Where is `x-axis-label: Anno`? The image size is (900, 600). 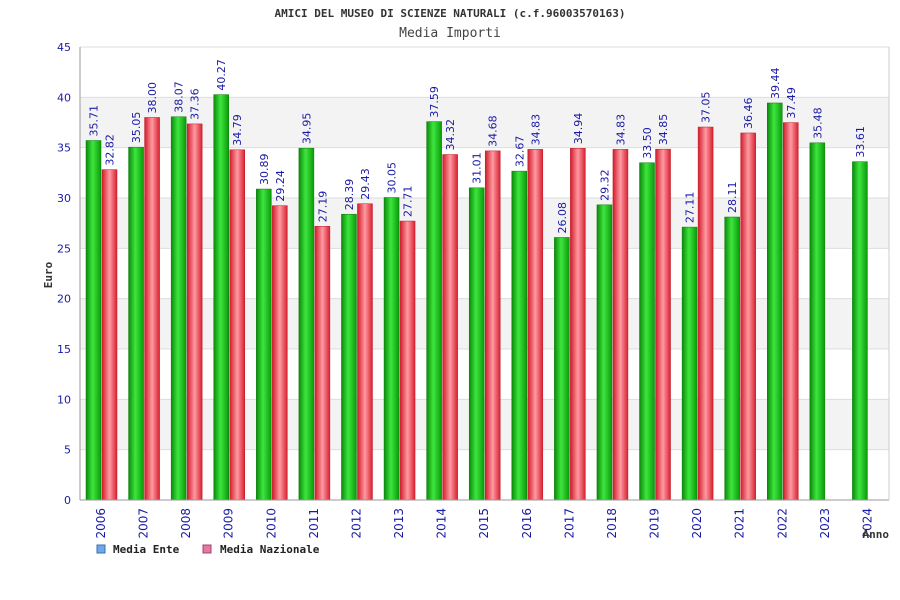 x-axis-label: Anno is located at coordinates (876, 534).